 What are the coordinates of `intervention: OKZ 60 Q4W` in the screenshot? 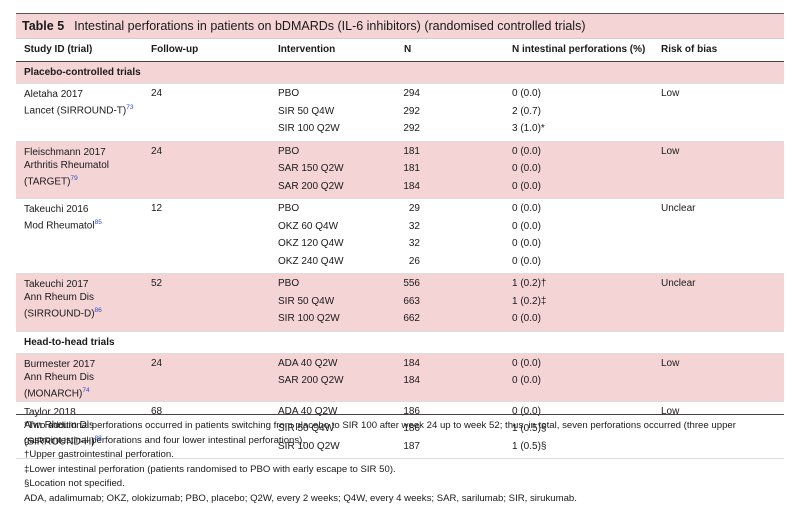 It's located at (308, 226).